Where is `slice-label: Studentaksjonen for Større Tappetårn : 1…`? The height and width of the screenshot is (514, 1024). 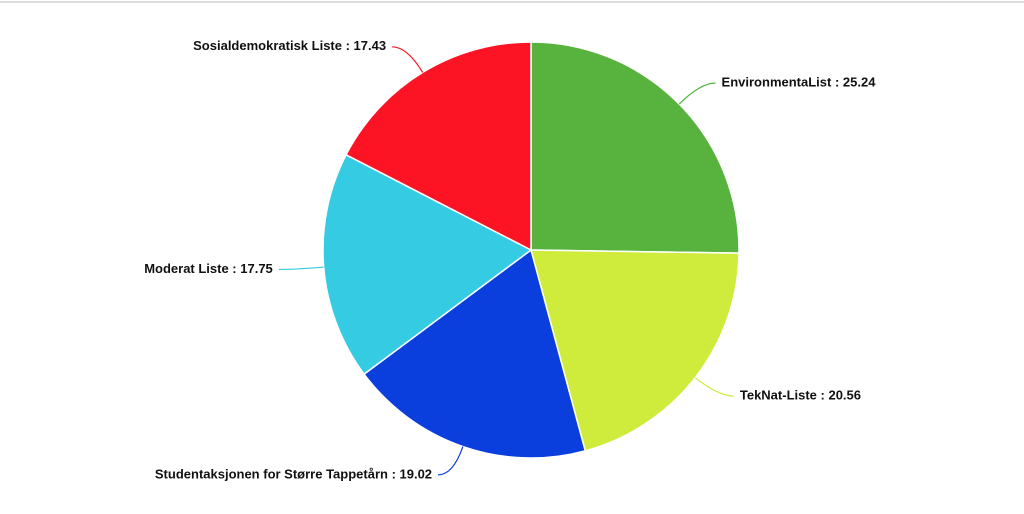 slice-label: Studentaksjonen for Større Tappetårn : 1… is located at coordinates (293, 473).